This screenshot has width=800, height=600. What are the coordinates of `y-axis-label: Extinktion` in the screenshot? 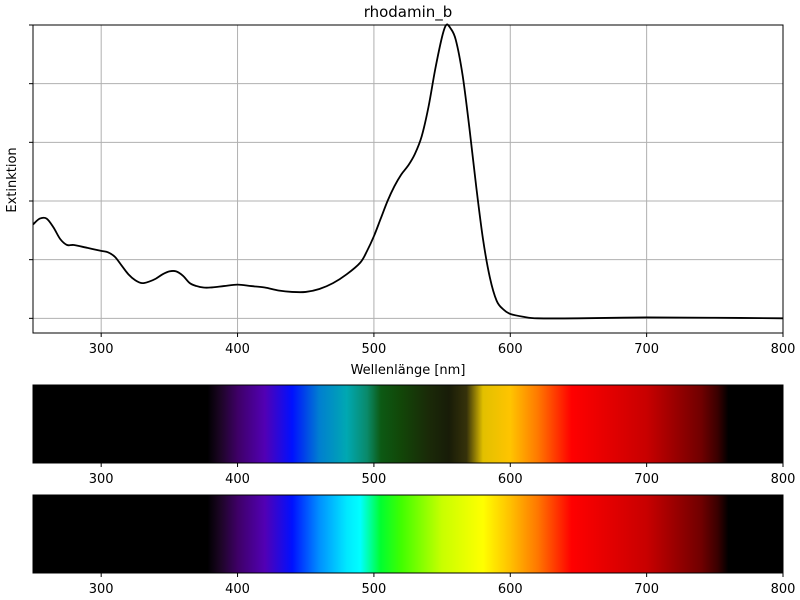 It's located at (12, 179).